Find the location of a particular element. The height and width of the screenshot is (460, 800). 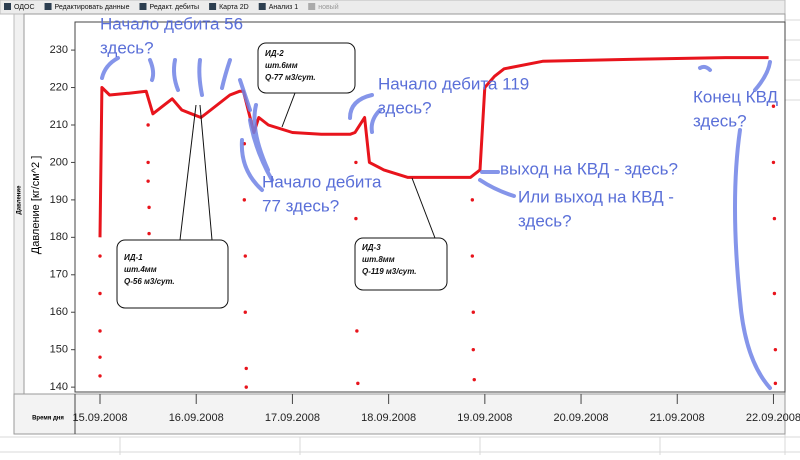

y-tick-label: 210 is located at coordinates (59, 125).